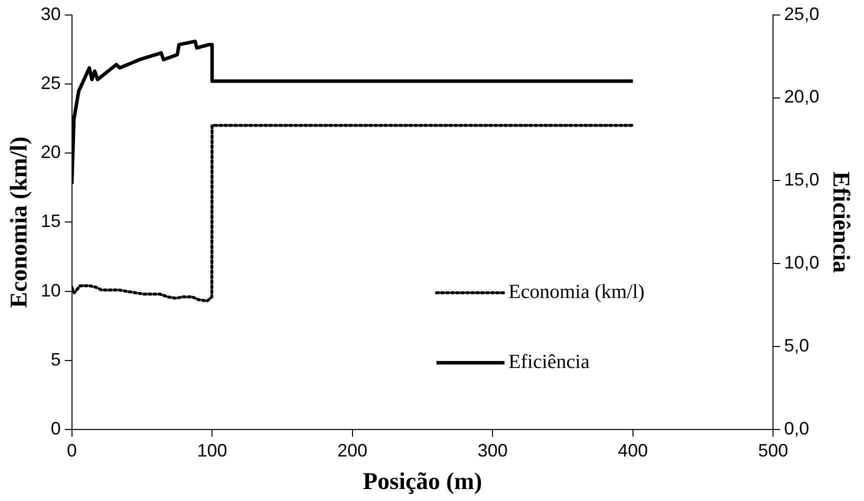 The width and height of the screenshot is (864, 501). Describe the element at coordinates (633, 450) in the screenshot. I see `x-tick-label: 400` at that location.